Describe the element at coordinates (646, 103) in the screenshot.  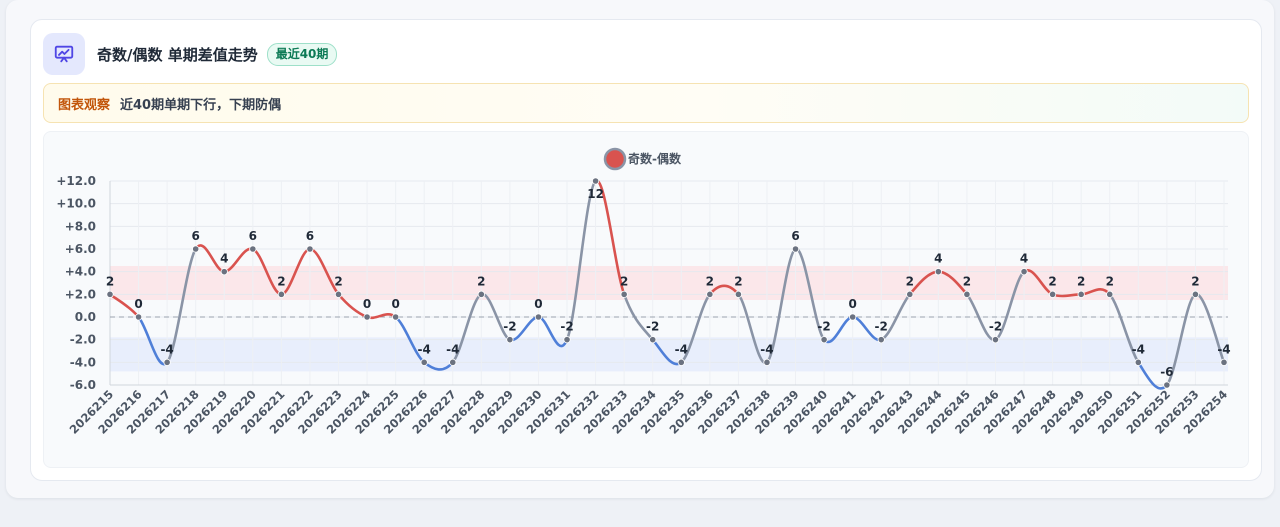
I see `chart-observation: 图表观察 近40期单期下行，下期防偶` at that location.